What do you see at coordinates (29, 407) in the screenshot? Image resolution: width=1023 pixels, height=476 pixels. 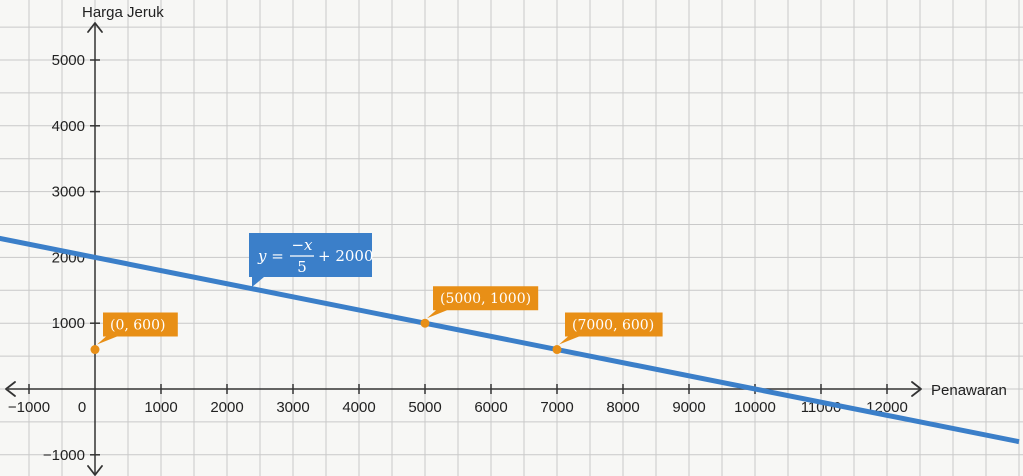 I see `x-tick-label: −1000` at bounding box center [29, 407].